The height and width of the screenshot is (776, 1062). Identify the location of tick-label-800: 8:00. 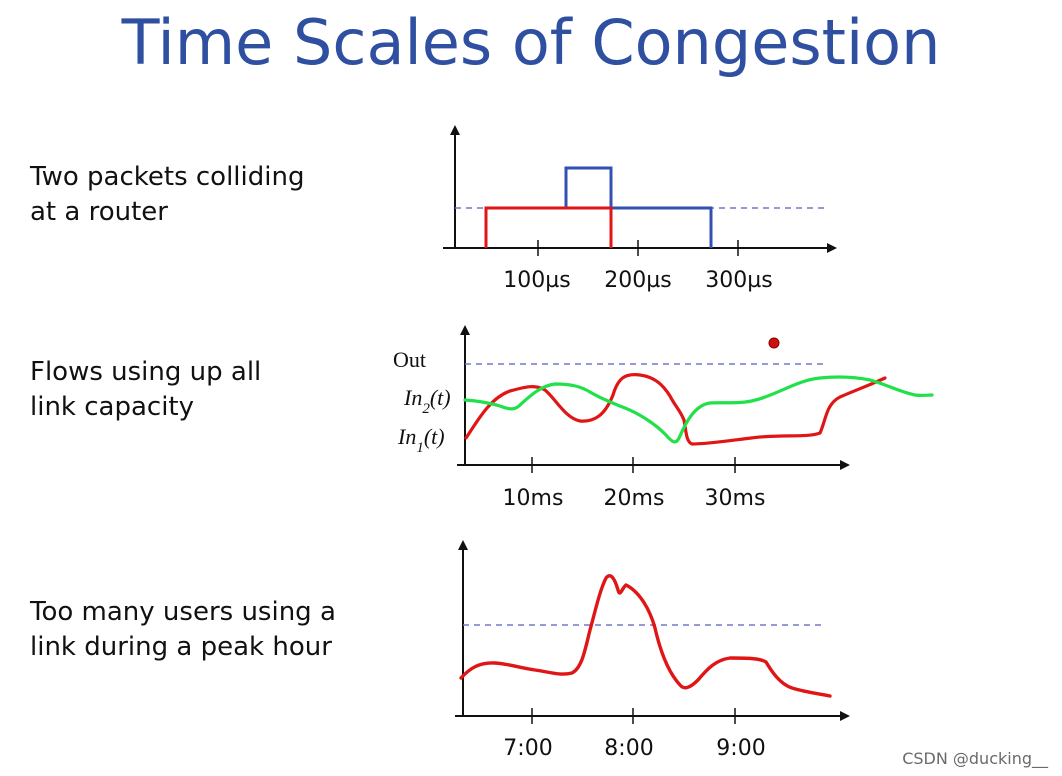
(628, 748).